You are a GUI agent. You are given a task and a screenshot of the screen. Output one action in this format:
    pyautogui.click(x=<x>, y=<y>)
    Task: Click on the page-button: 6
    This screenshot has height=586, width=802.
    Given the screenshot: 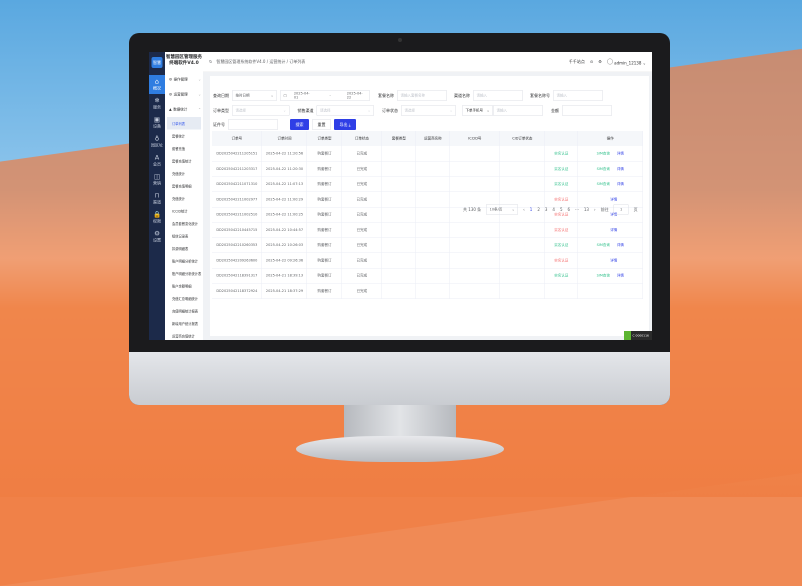 What is the action you would take?
    pyautogui.click(x=569, y=209)
    